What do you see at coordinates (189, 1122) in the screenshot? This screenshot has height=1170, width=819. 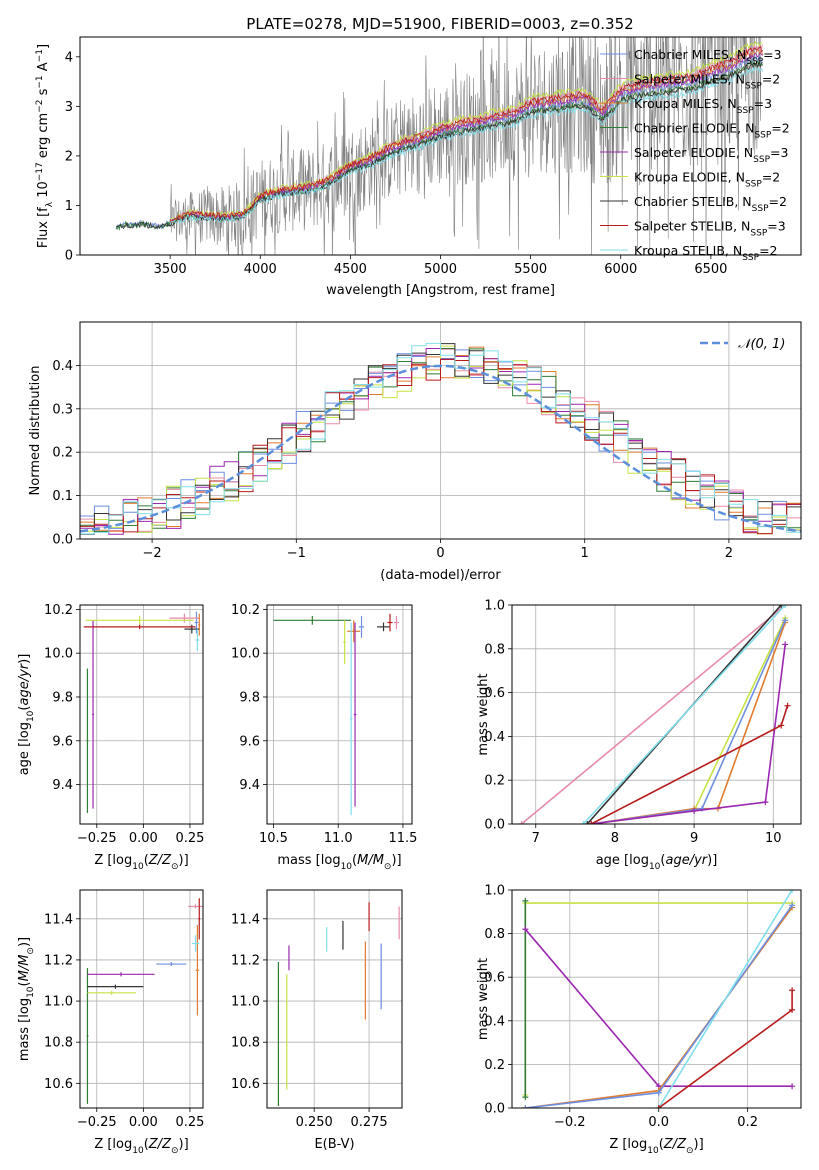 I see `x-tick-label: 0.25` at bounding box center [189, 1122].